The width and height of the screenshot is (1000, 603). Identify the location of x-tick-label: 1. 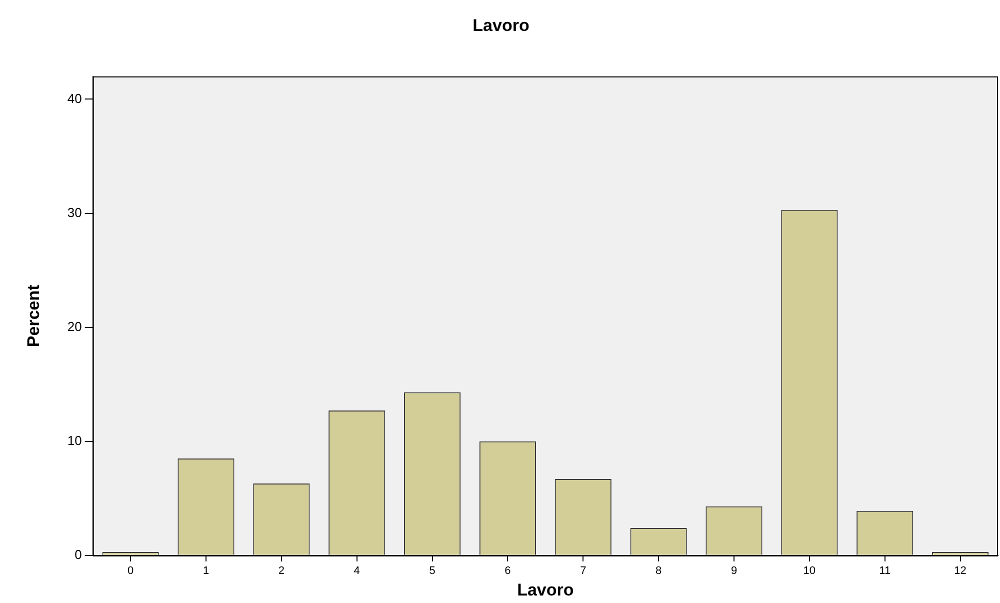
(206, 571).